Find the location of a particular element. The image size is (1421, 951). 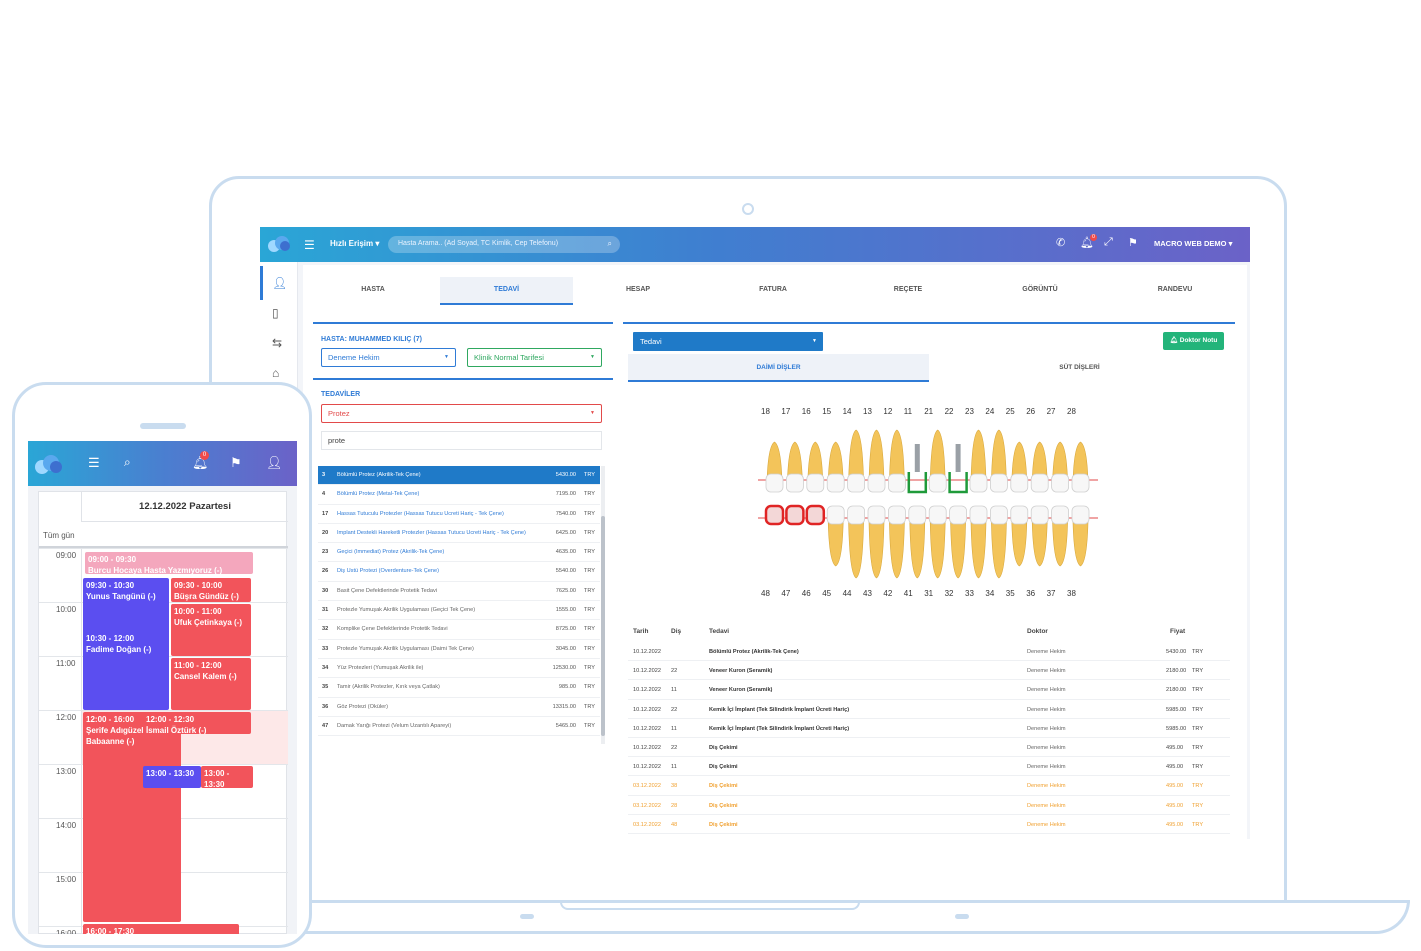

tooth-number: 15 is located at coordinates (827, 411).